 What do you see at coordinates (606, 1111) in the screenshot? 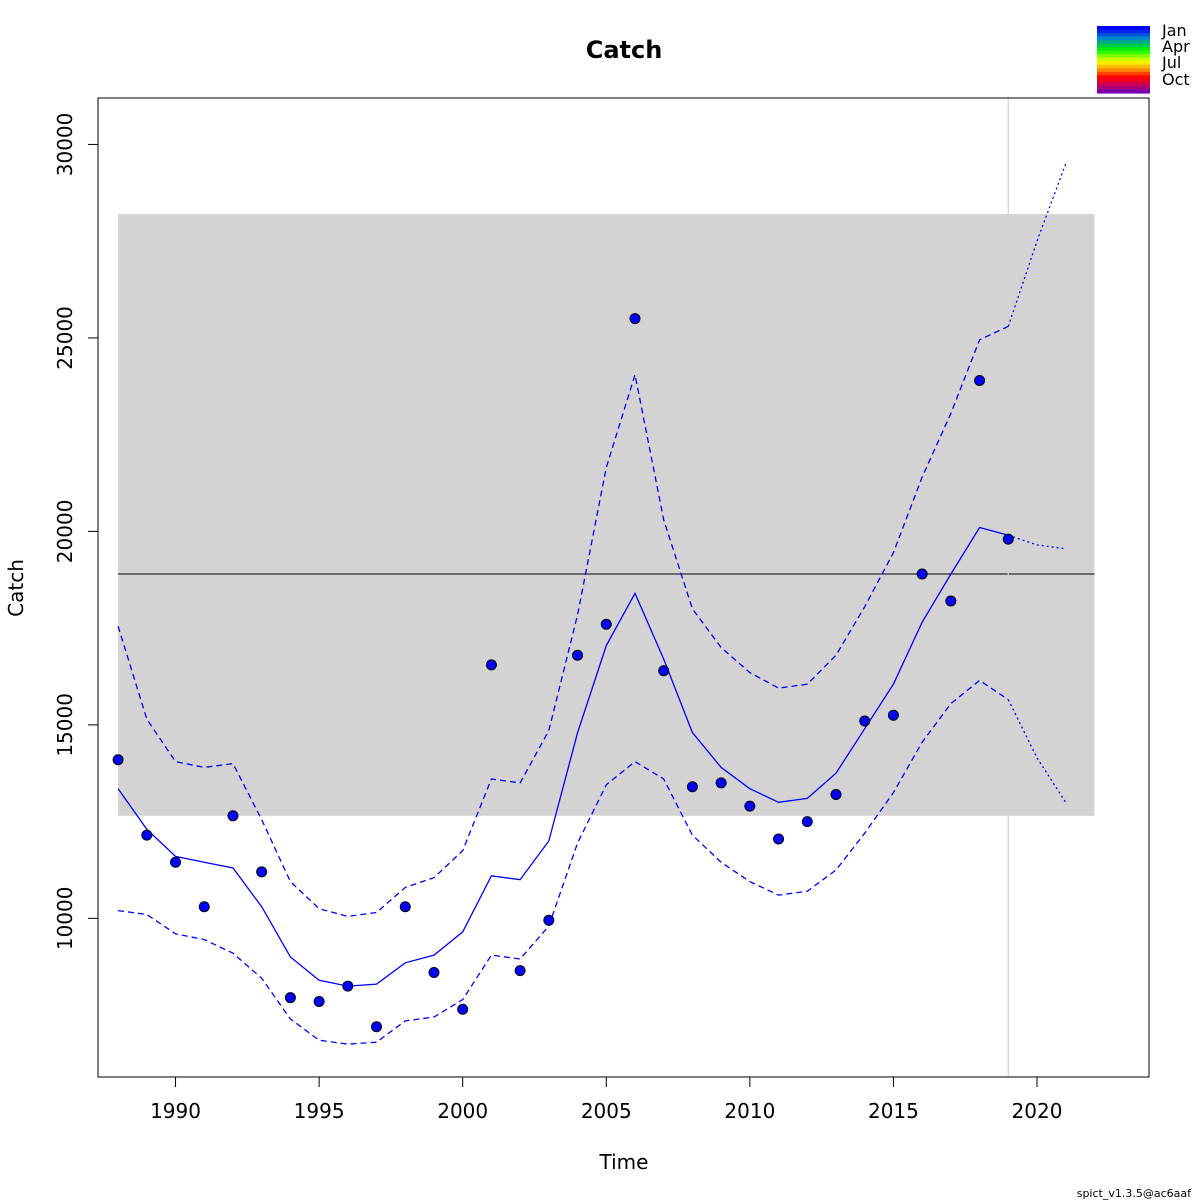
I see `x-tick-label: 2005` at bounding box center [606, 1111].